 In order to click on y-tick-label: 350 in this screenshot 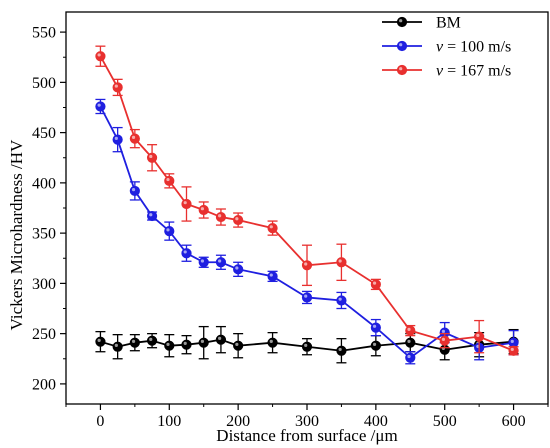, I will do `click(44, 234)`.